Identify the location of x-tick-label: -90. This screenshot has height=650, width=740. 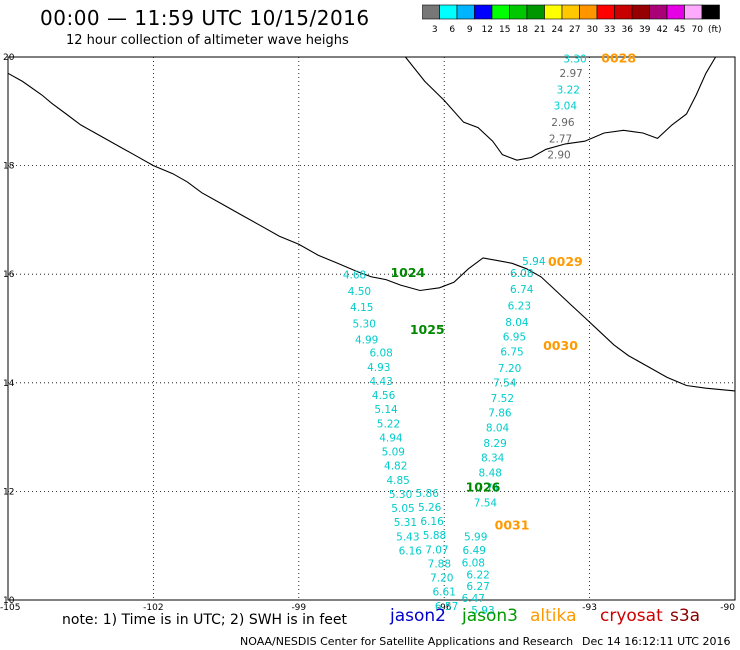
(727, 608).